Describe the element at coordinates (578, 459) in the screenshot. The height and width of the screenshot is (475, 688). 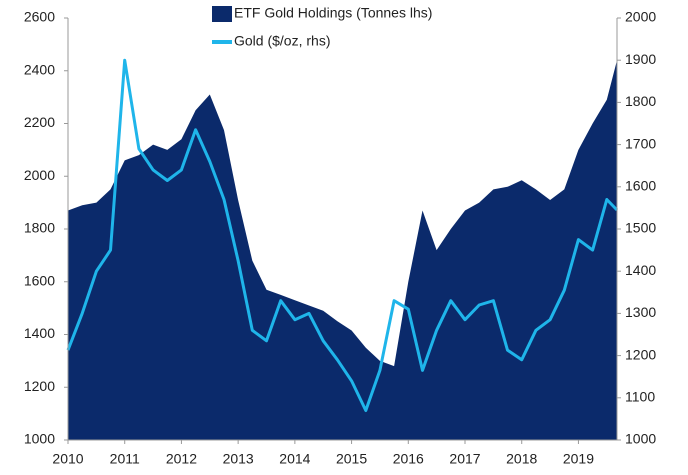
I see `x-tick-label: 2019` at that location.